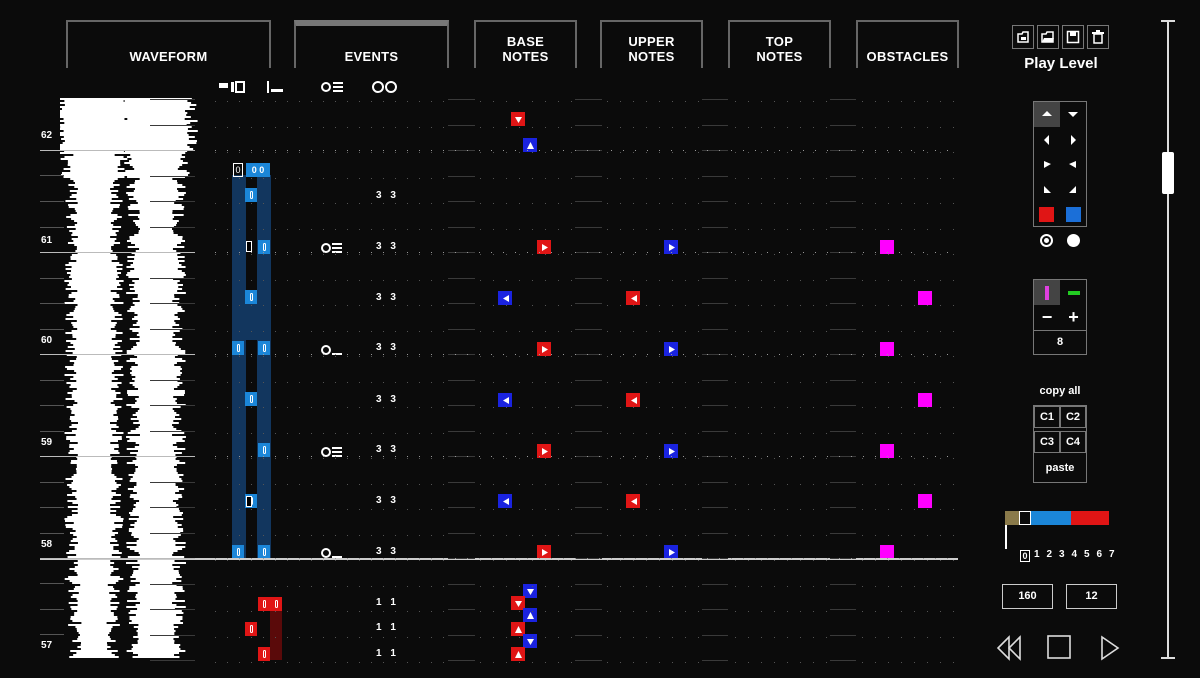 The height and width of the screenshot is (678, 1200). Describe the element at coordinates (1110, 648) in the screenshot. I see `play-icon` at that location.